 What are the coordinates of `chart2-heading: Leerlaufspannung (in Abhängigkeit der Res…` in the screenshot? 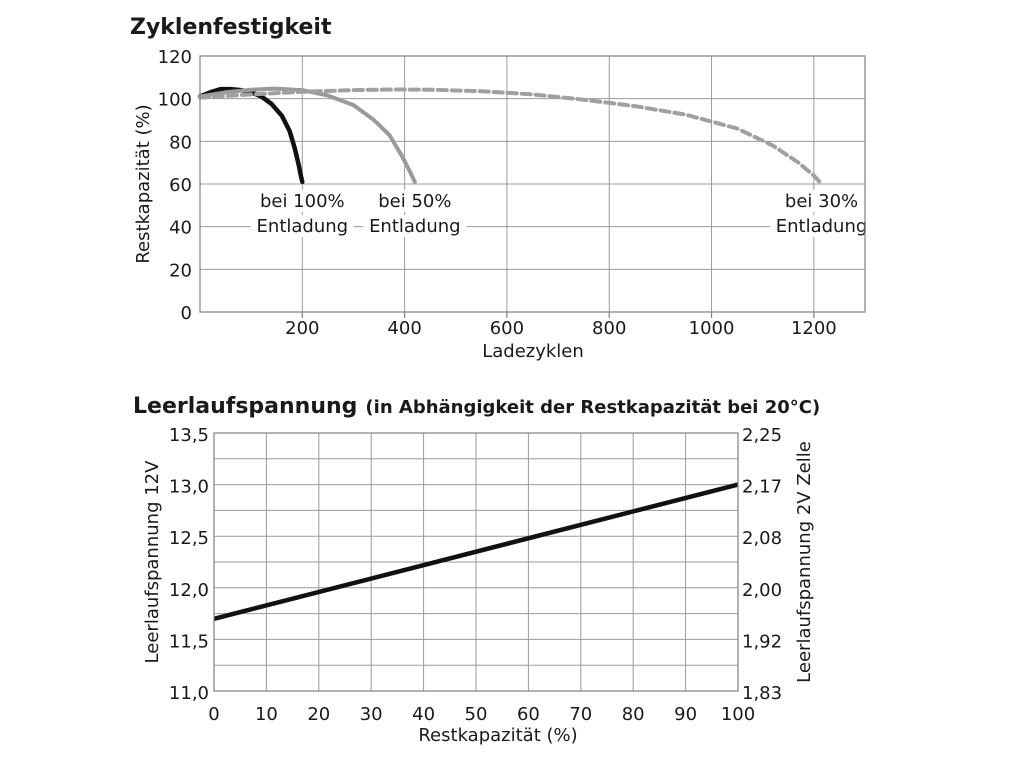 It's located at (476, 406).